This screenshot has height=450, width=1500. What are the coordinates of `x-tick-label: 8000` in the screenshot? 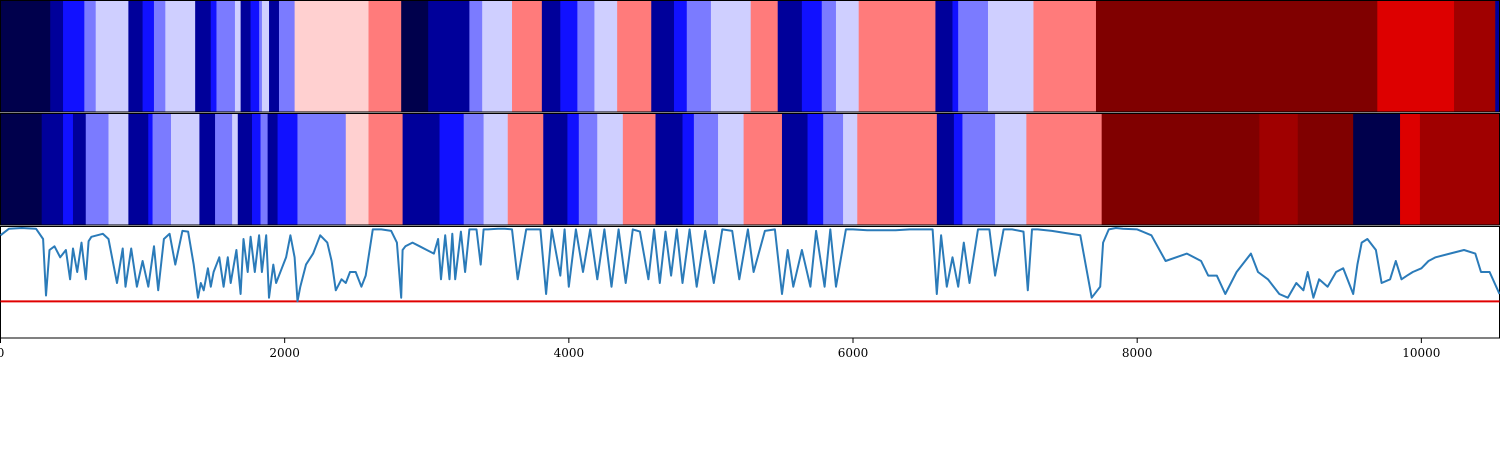 It's located at (1137, 353).